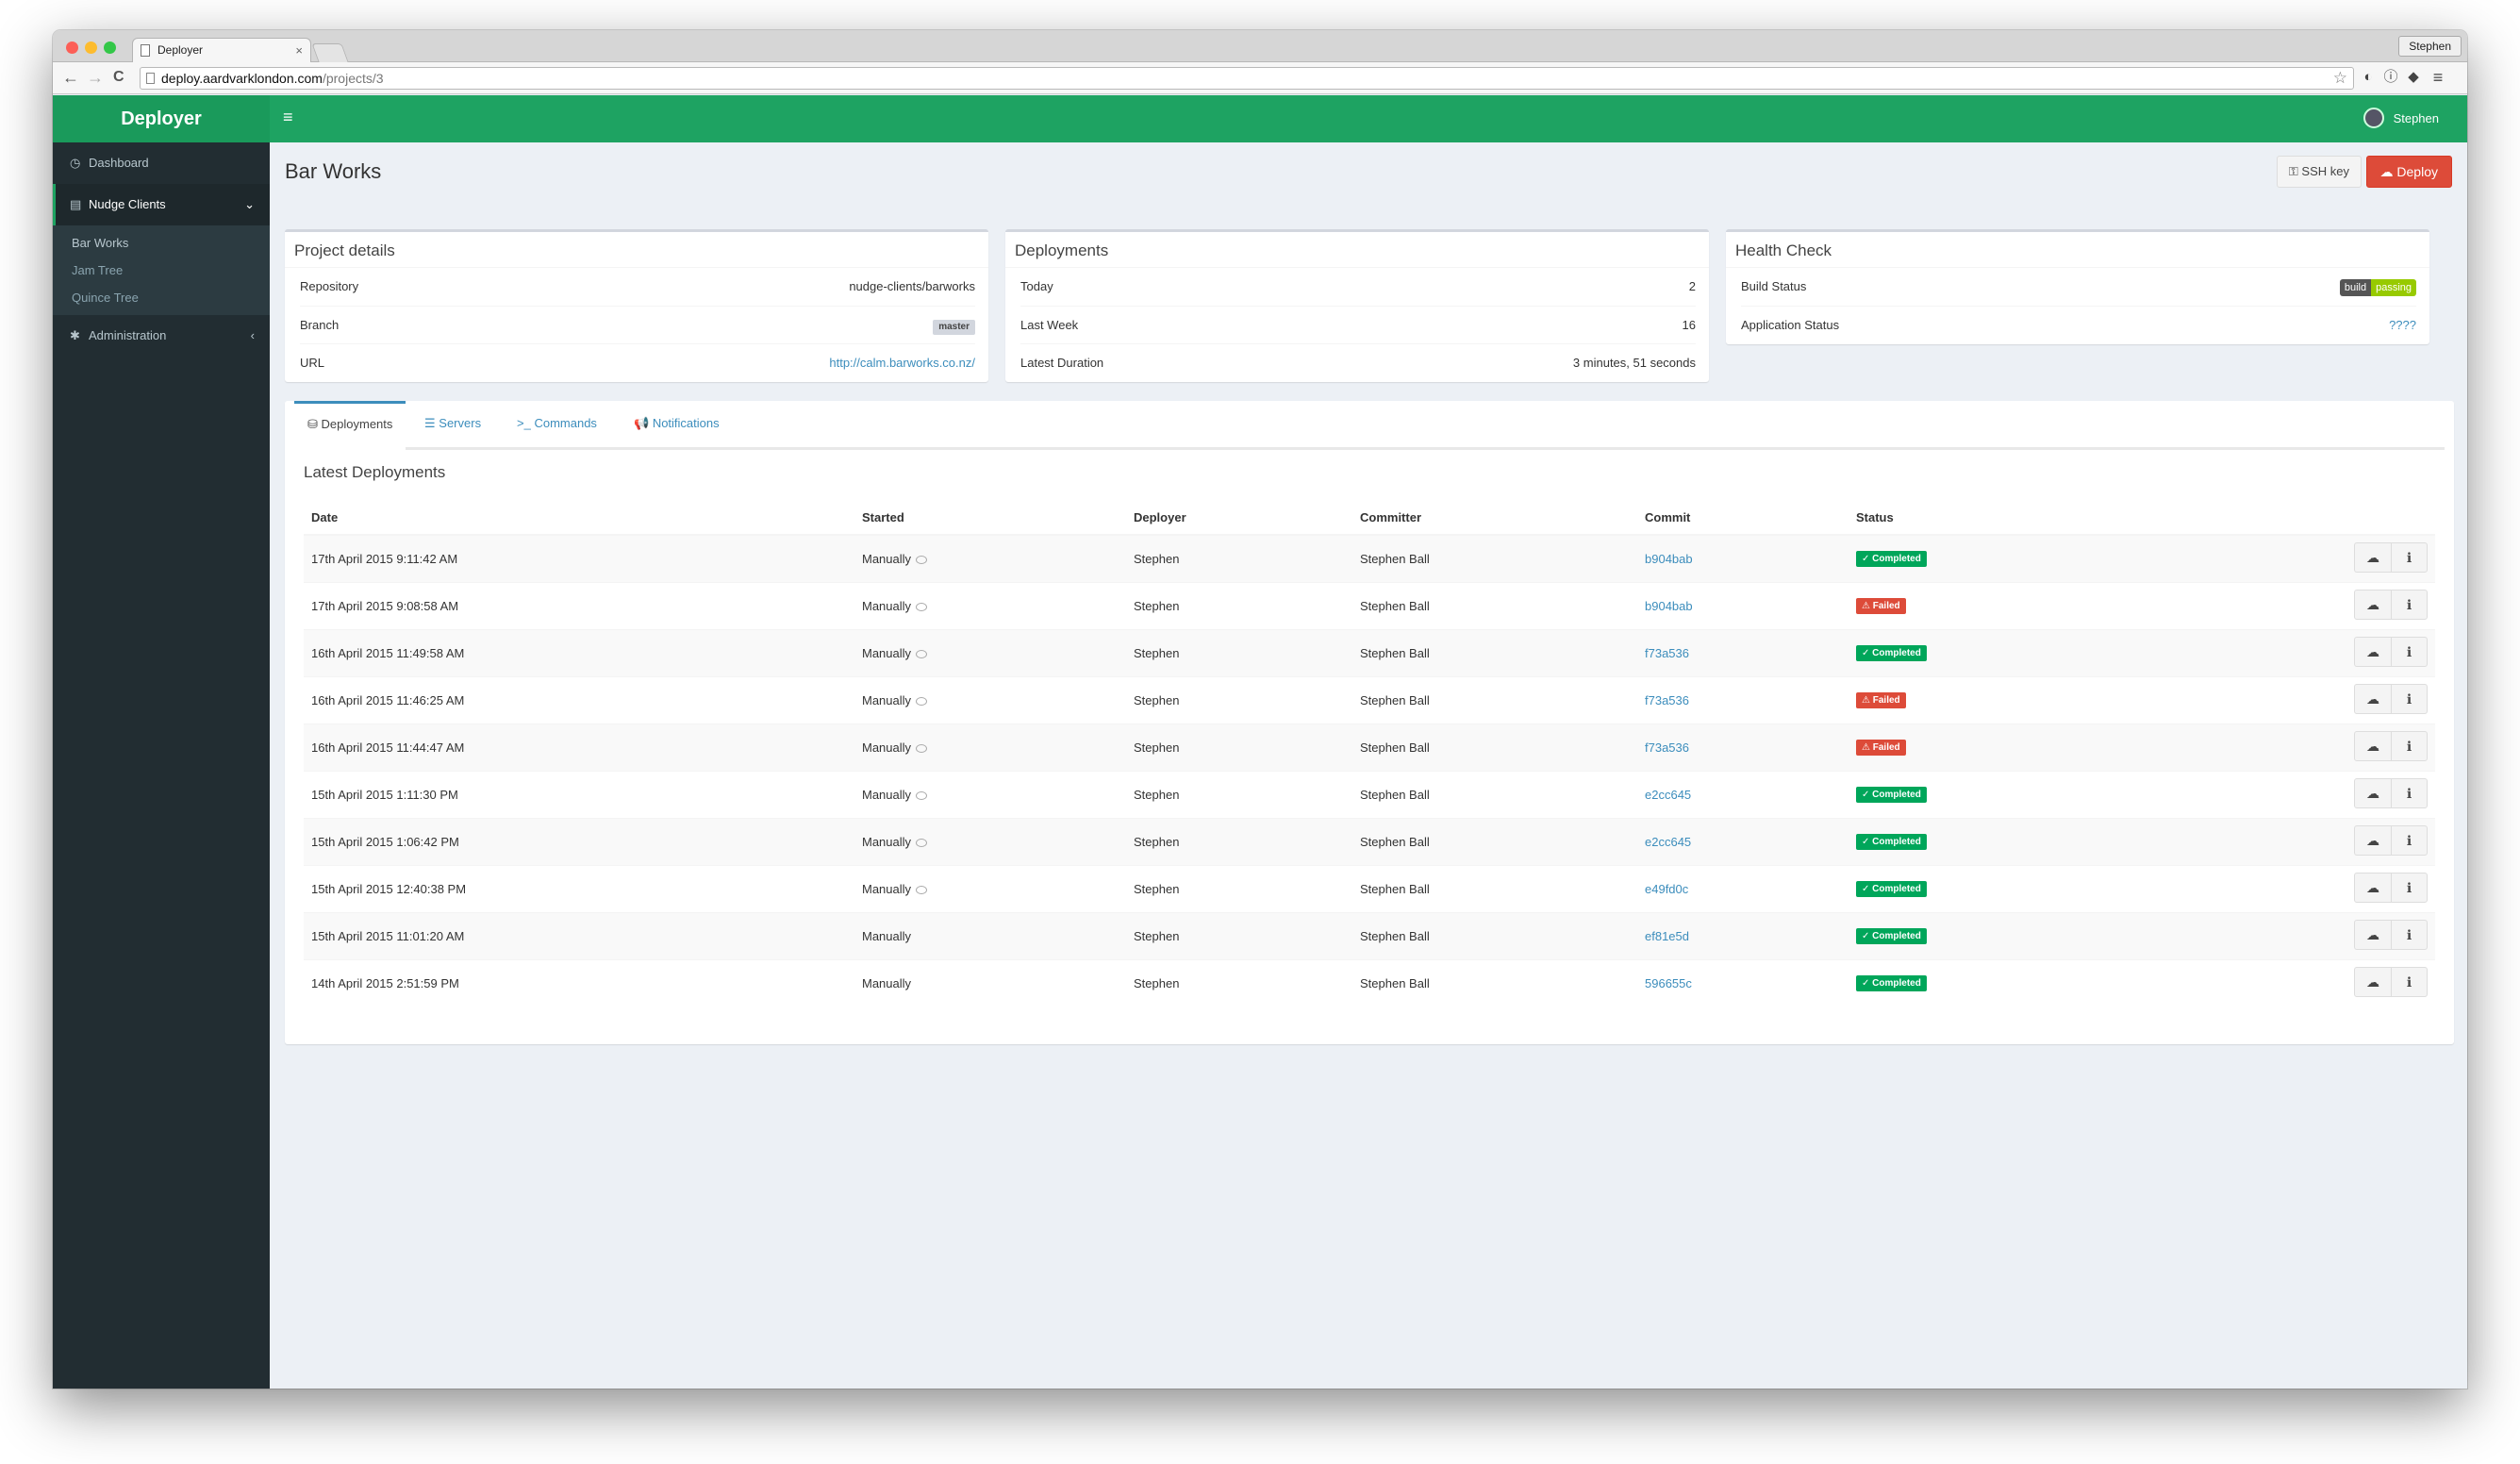 The width and height of the screenshot is (2520, 1464). Describe the element at coordinates (162, 204) in the screenshot. I see `sidebar-item-nudge-clients: ▤ Nudge Clients ⌄` at that location.